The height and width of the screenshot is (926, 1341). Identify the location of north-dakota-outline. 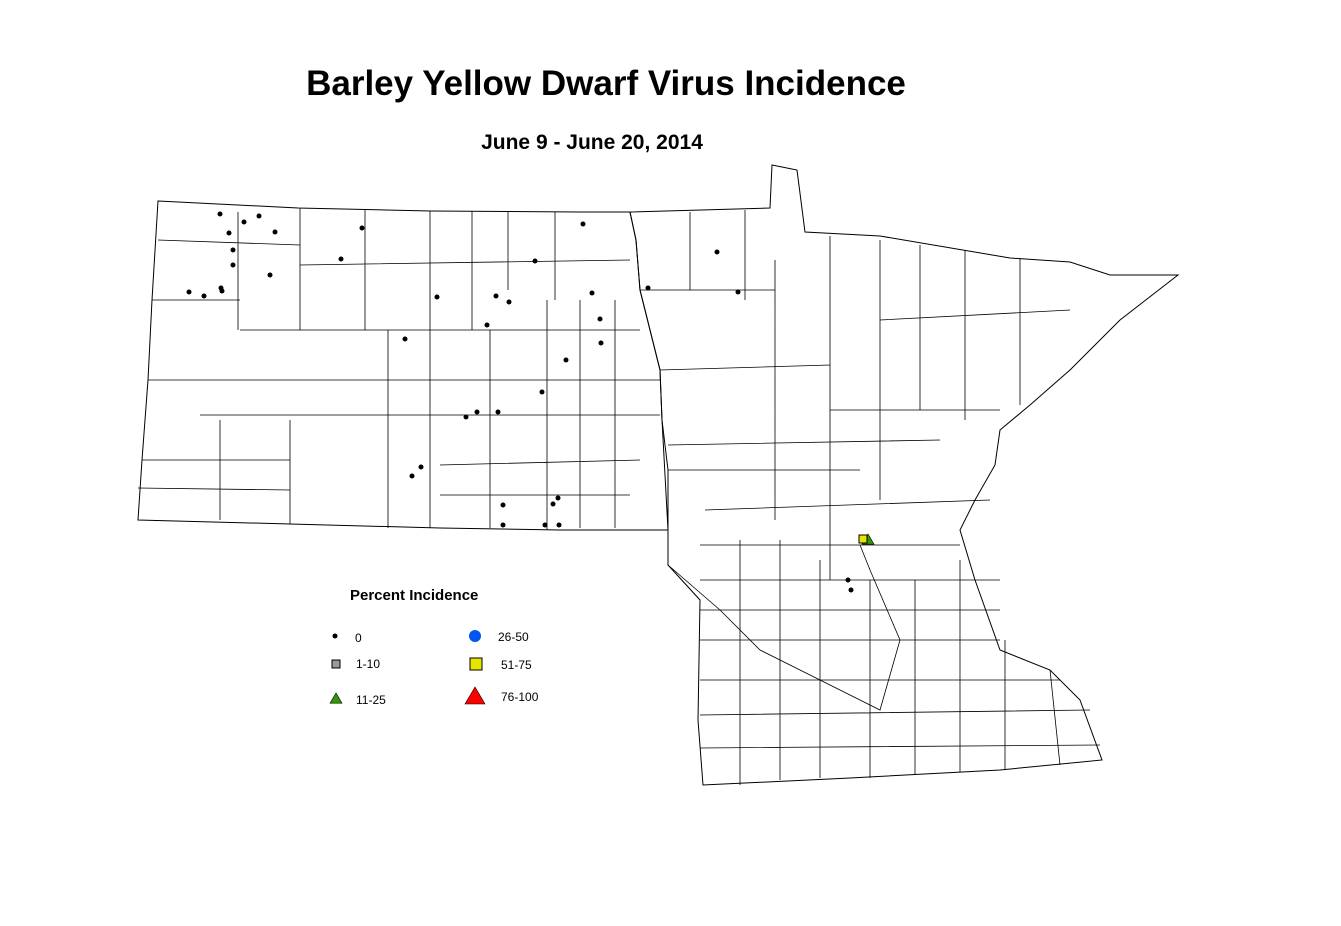
(403, 365).